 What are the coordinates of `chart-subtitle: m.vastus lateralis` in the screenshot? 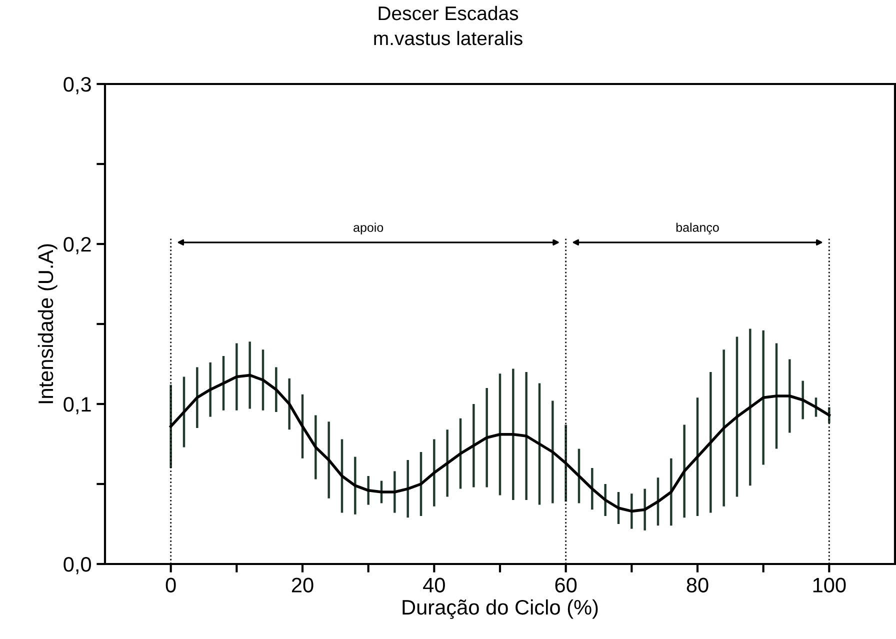 It's located at (448, 38).